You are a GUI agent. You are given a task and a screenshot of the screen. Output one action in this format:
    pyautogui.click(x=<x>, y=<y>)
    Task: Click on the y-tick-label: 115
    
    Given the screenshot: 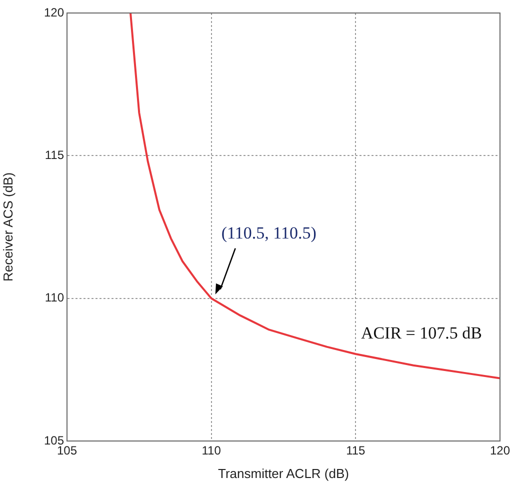 What is the action you would take?
    pyautogui.click(x=54, y=155)
    